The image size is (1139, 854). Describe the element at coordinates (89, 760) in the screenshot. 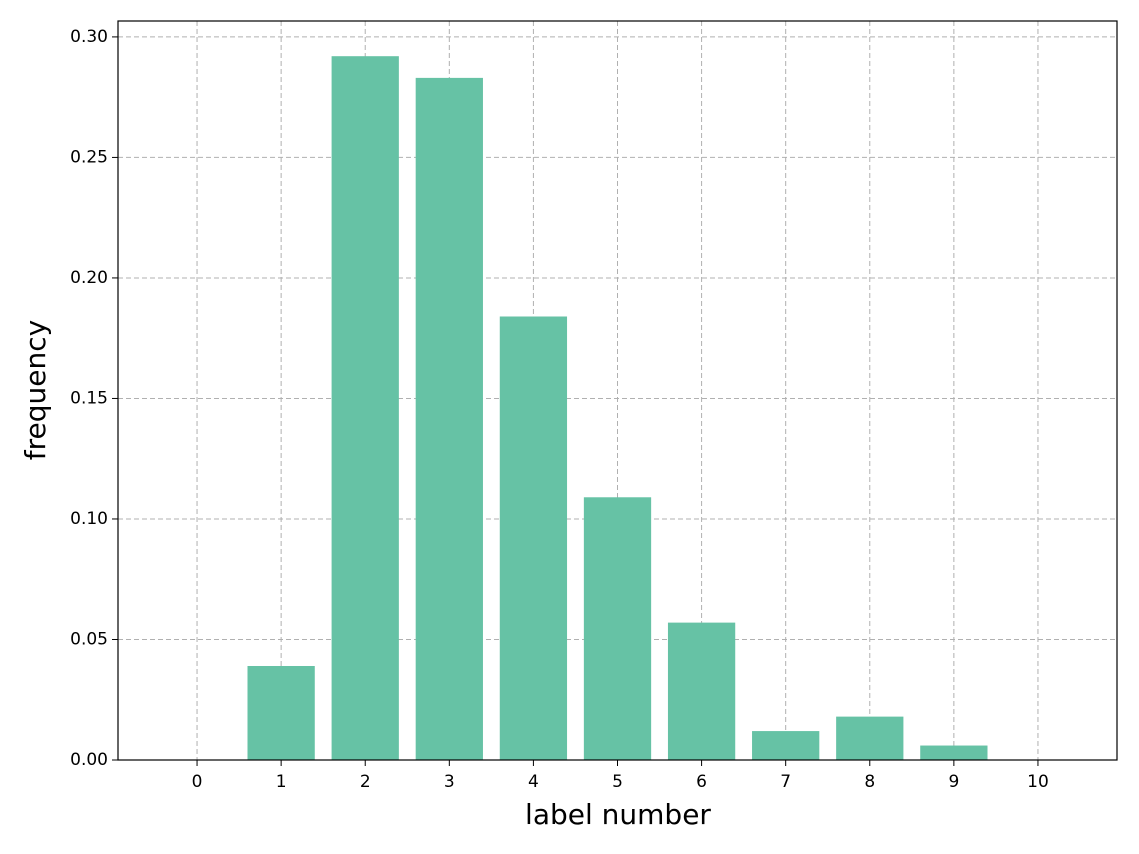

I see `y-tick-label: 0.00` at that location.